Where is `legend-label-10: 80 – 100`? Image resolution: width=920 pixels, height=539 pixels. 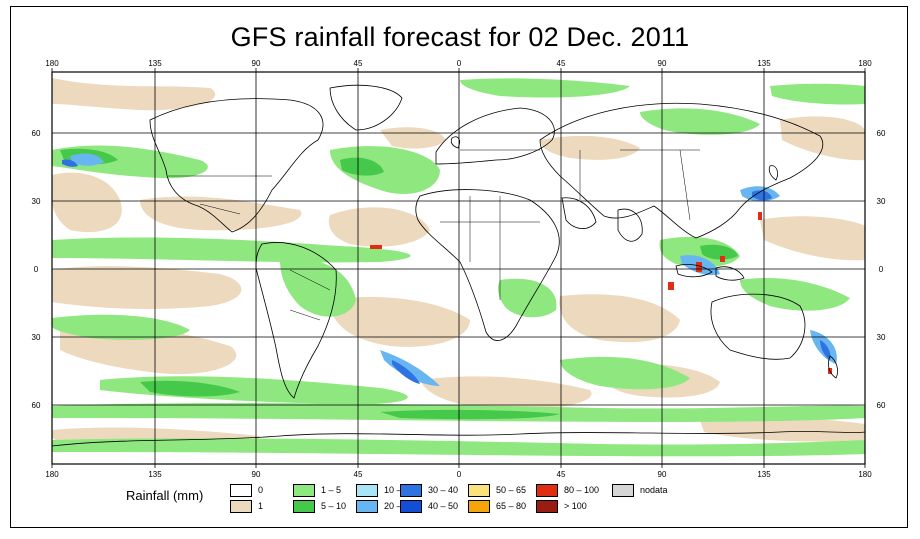 legend-label-10: 80 – 100 is located at coordinates (582, 490).